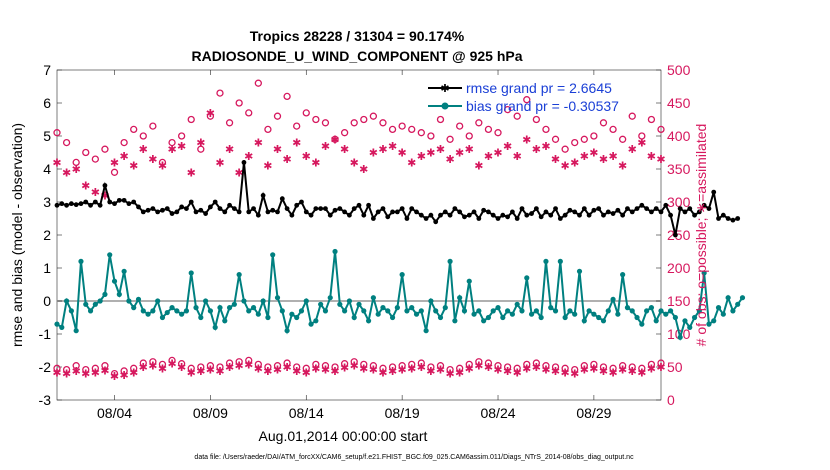 The height and width of the screenshot is (470, 830). What do you see at coordinates (539, 88) in the screenshot?
I see `legend-rmse-label: rmse grand pr = 2.6645` at bounding box center [539, 88].